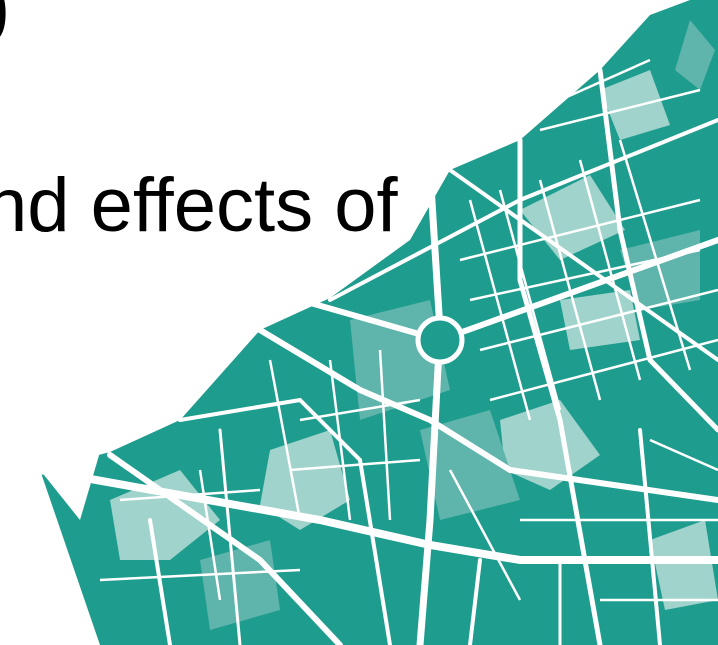  I want to click on slide-title-line: nd effects of, so click(199, 205).